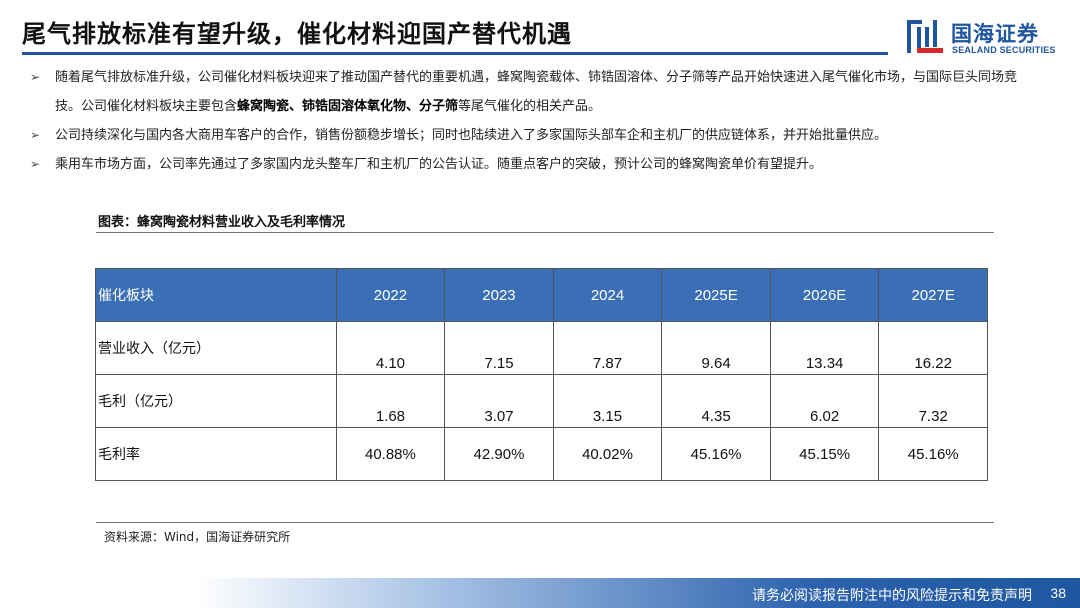 This screenshot has width=1080, height=608. Describe the element at coordinates (545, 522) in the screenshot. I see `source-divider` at that location.